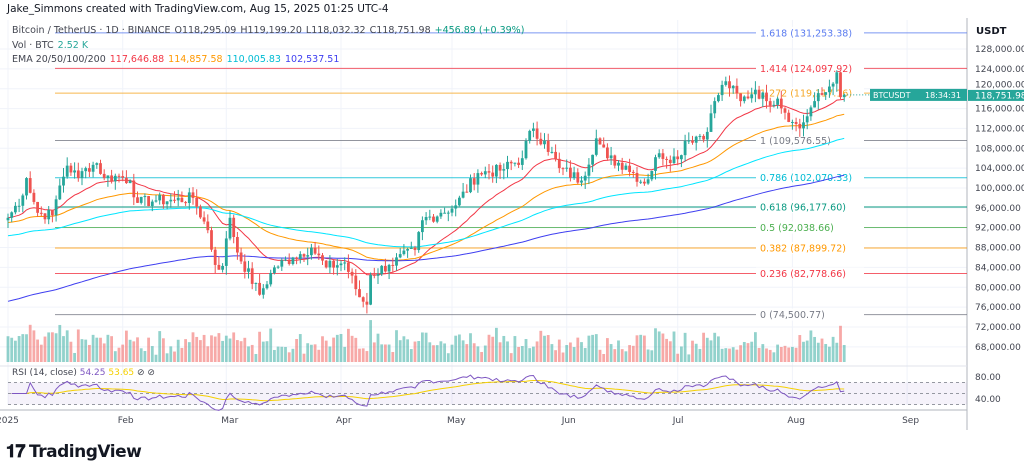 Image resolution: width=1024 pixels, height=471 pixels. Describe the element at coordinates (146, 373) in the screenshot. I see `hide-icon: ⊘ ⊘` at that location.